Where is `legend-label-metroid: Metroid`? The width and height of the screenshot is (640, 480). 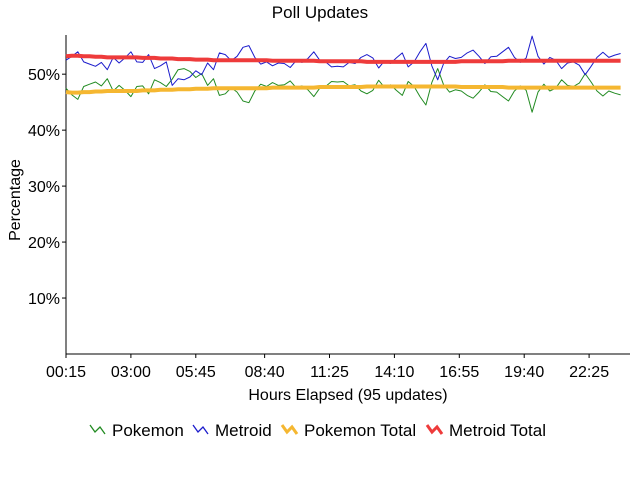 legend-label-metroid: Metroid is located at coordinates (243, 430).